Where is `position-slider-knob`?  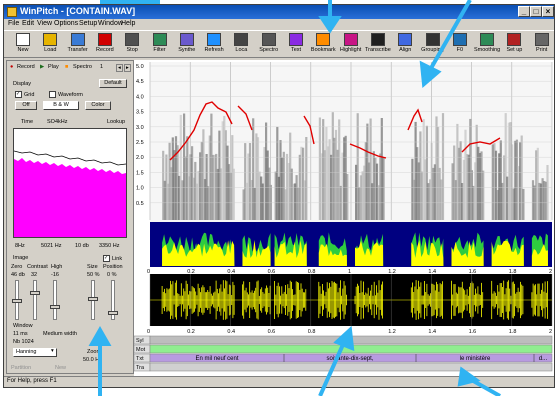
position-slider-knob is located at coordinates (113, 313).